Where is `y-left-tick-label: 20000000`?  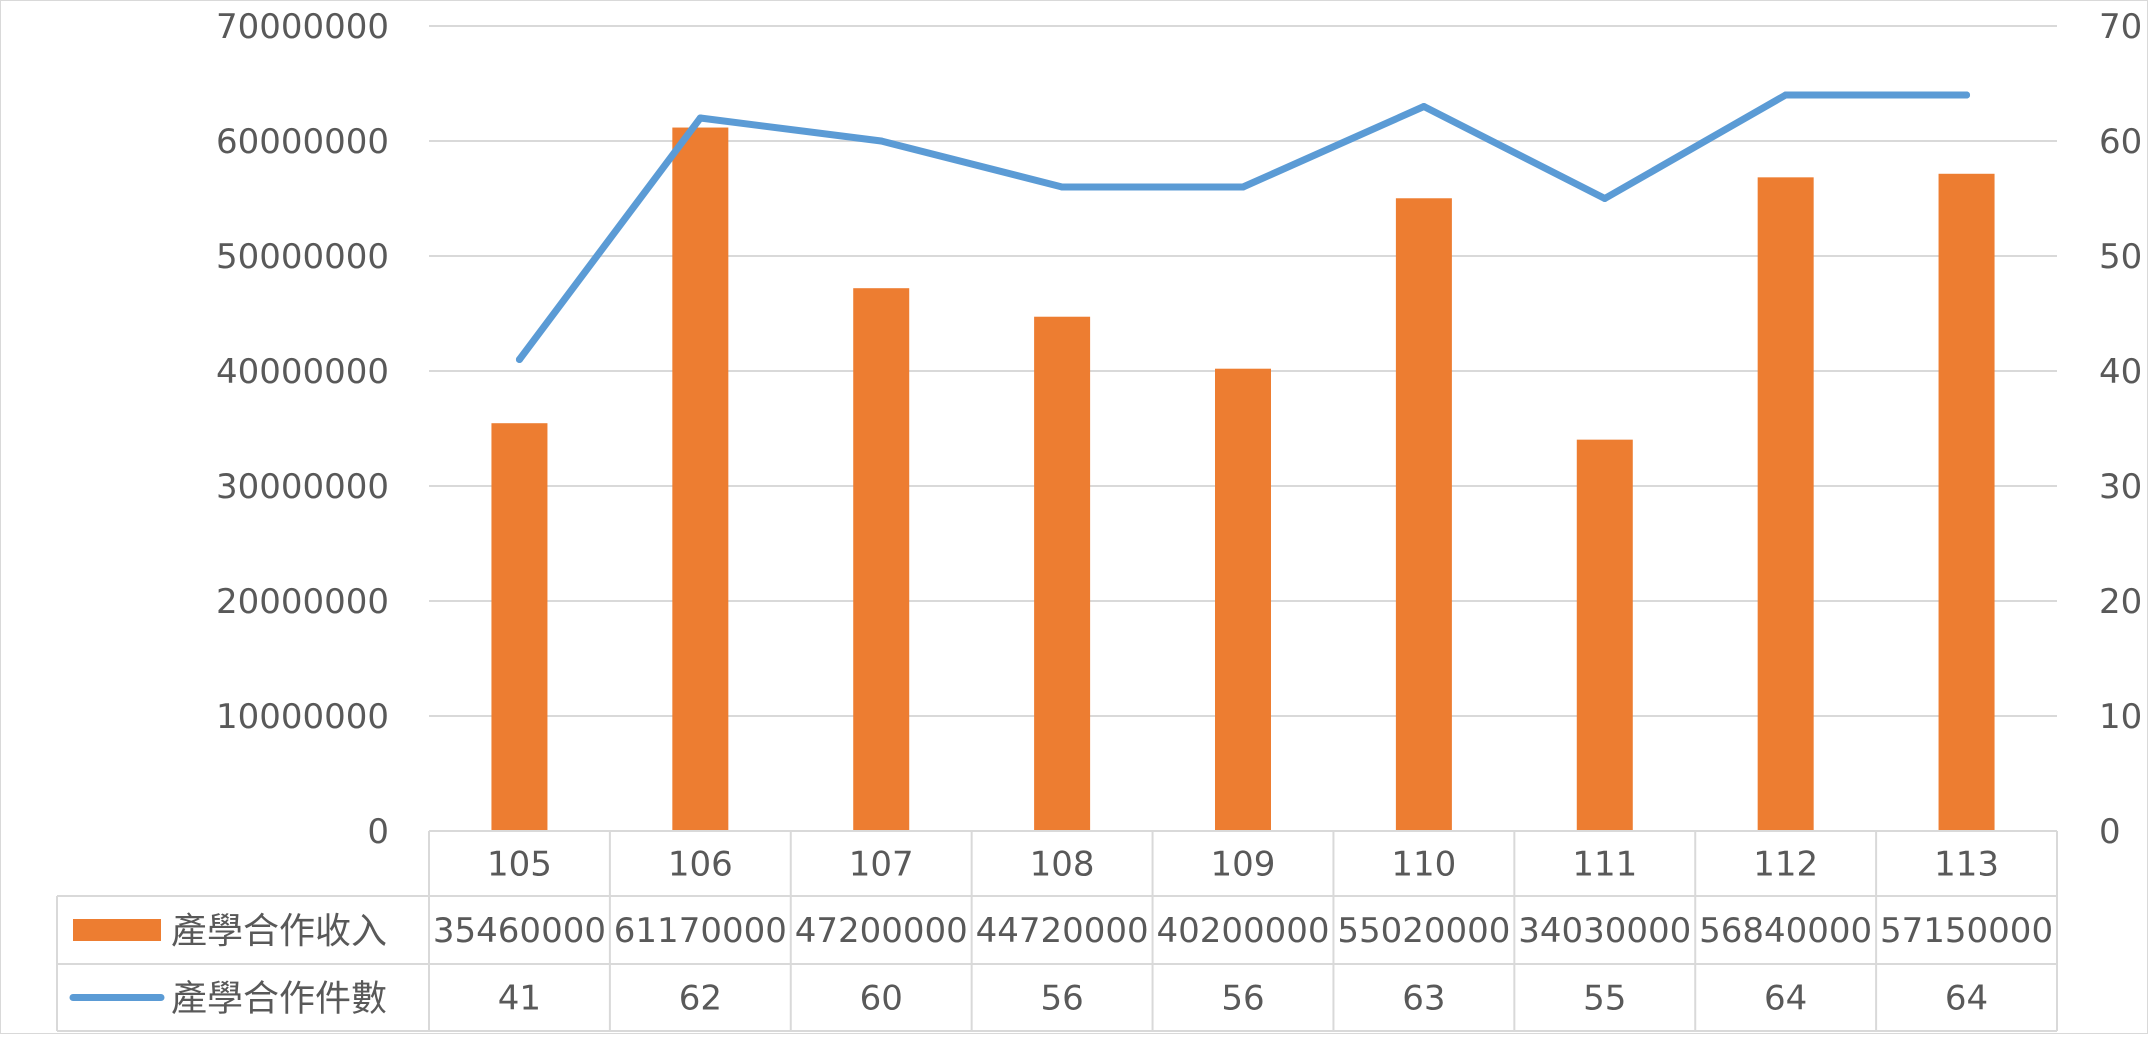
y-left-tick-label: 20000000 is located at coordinates (302, 602).